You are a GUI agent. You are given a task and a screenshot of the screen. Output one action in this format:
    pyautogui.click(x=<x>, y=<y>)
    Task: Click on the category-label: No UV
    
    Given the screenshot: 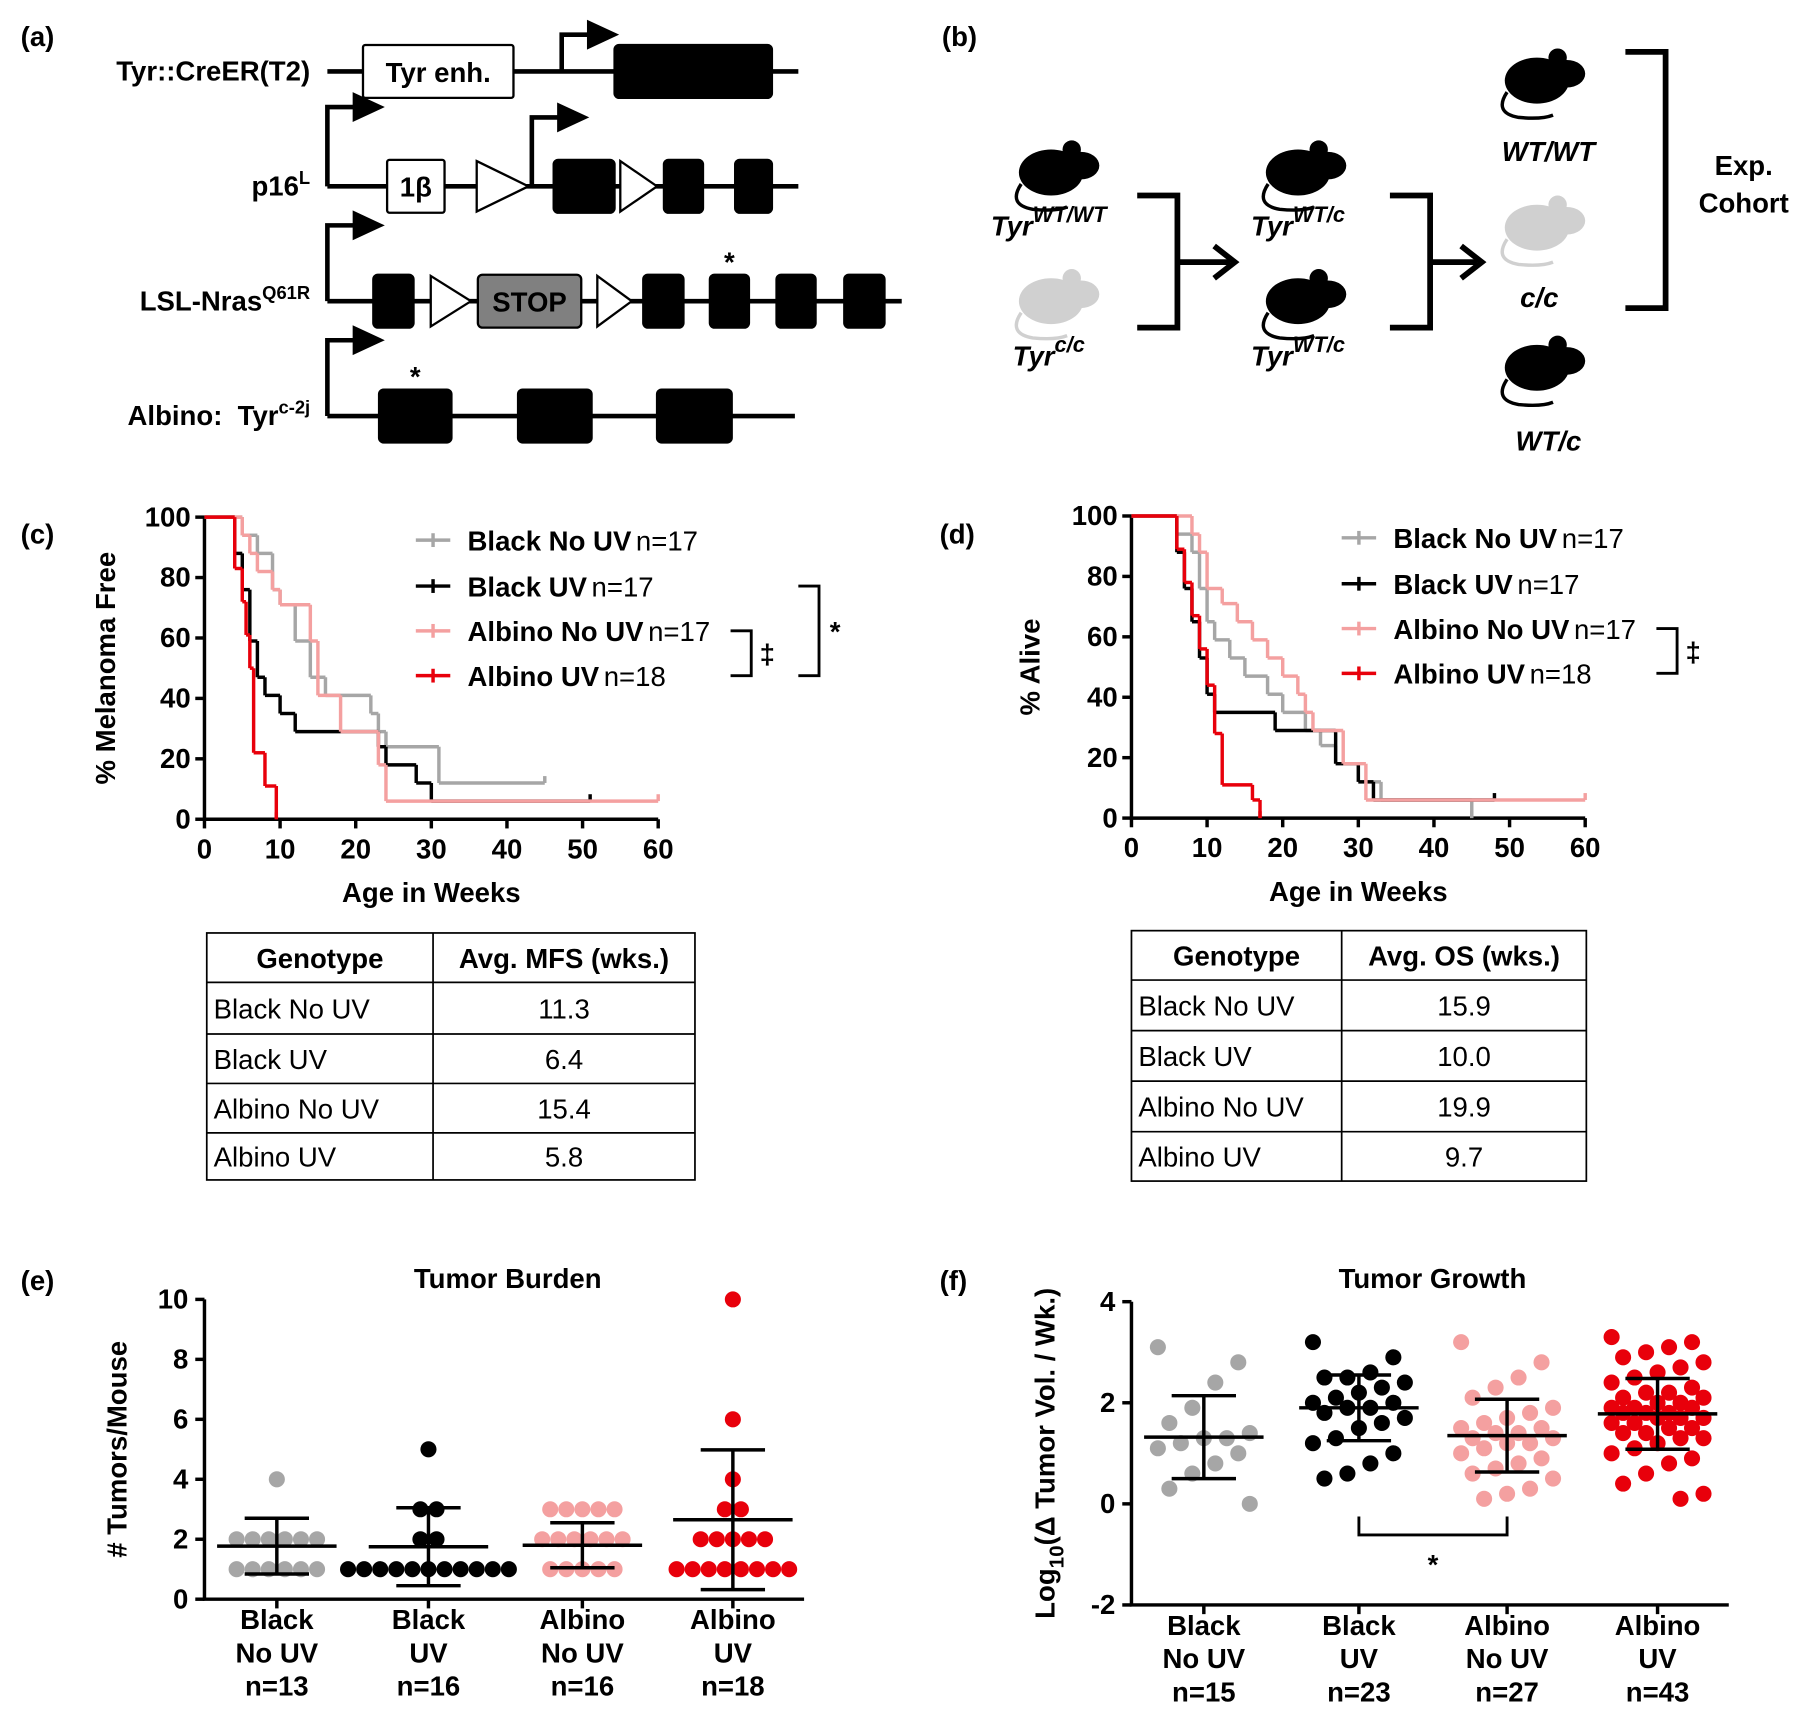 What is the action you would take?
    pyautogui.click(x=1507, y=1658)
    